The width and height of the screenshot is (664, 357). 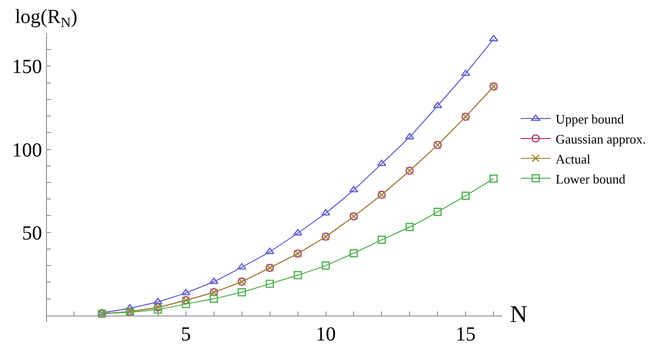 What do you see at coordinates (326, 334) in the screenshot?
I see `x-tick-label: 10` at bounding box center [326, 334].